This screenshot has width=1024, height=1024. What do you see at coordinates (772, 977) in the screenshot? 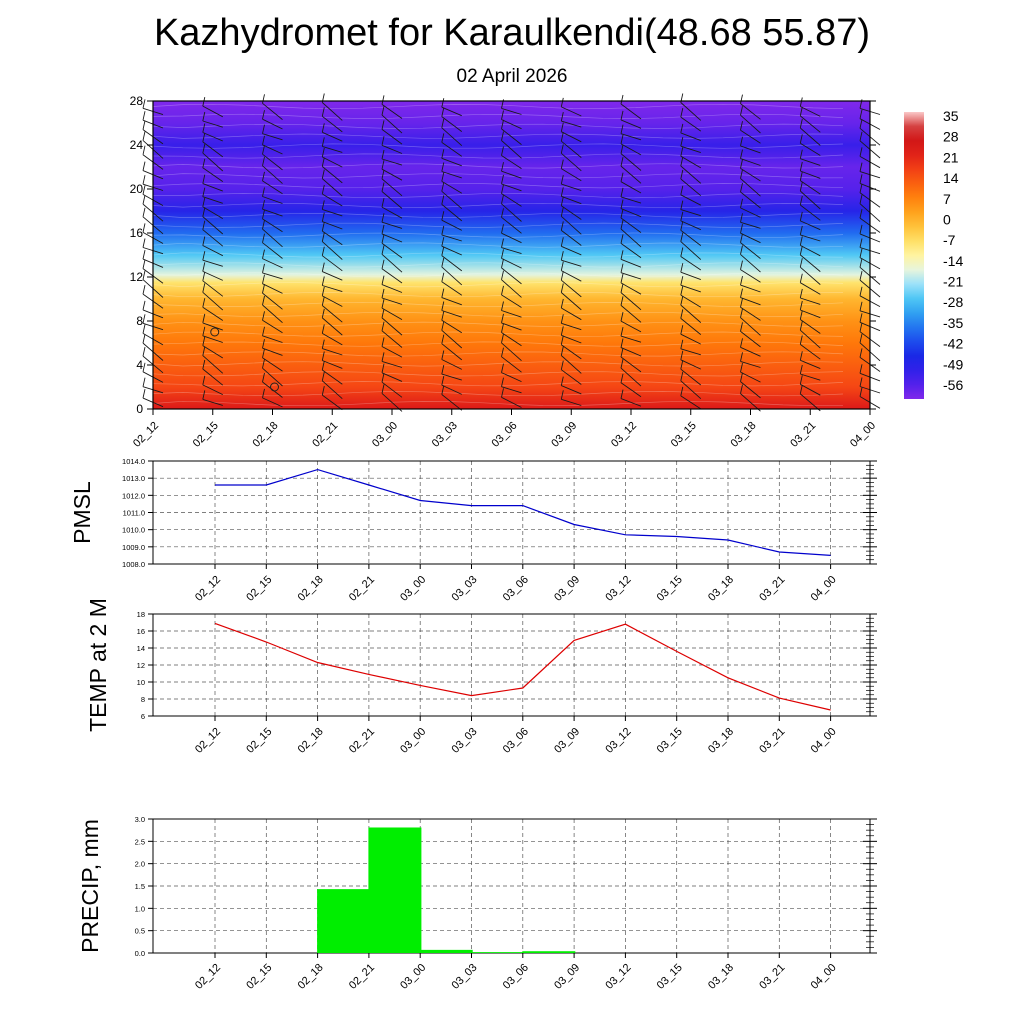
I see `precip-x-tick-label: 03_21` at bounding box center [772, 977].